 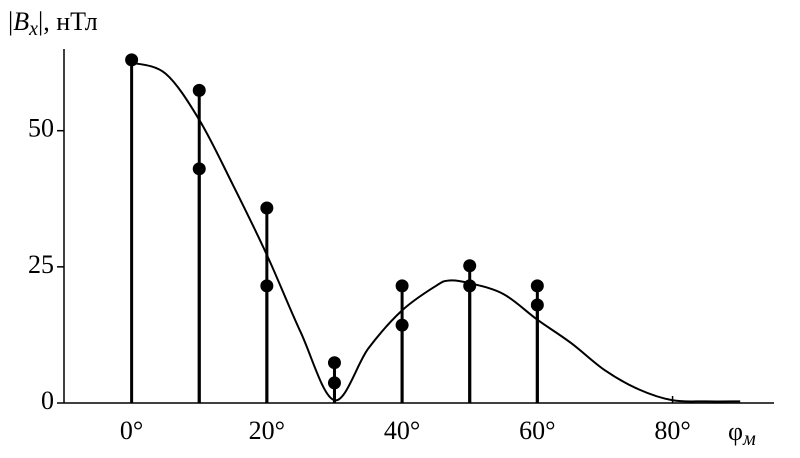 I want to click on x-tick-label: 20°, so click(x=267, y=430).